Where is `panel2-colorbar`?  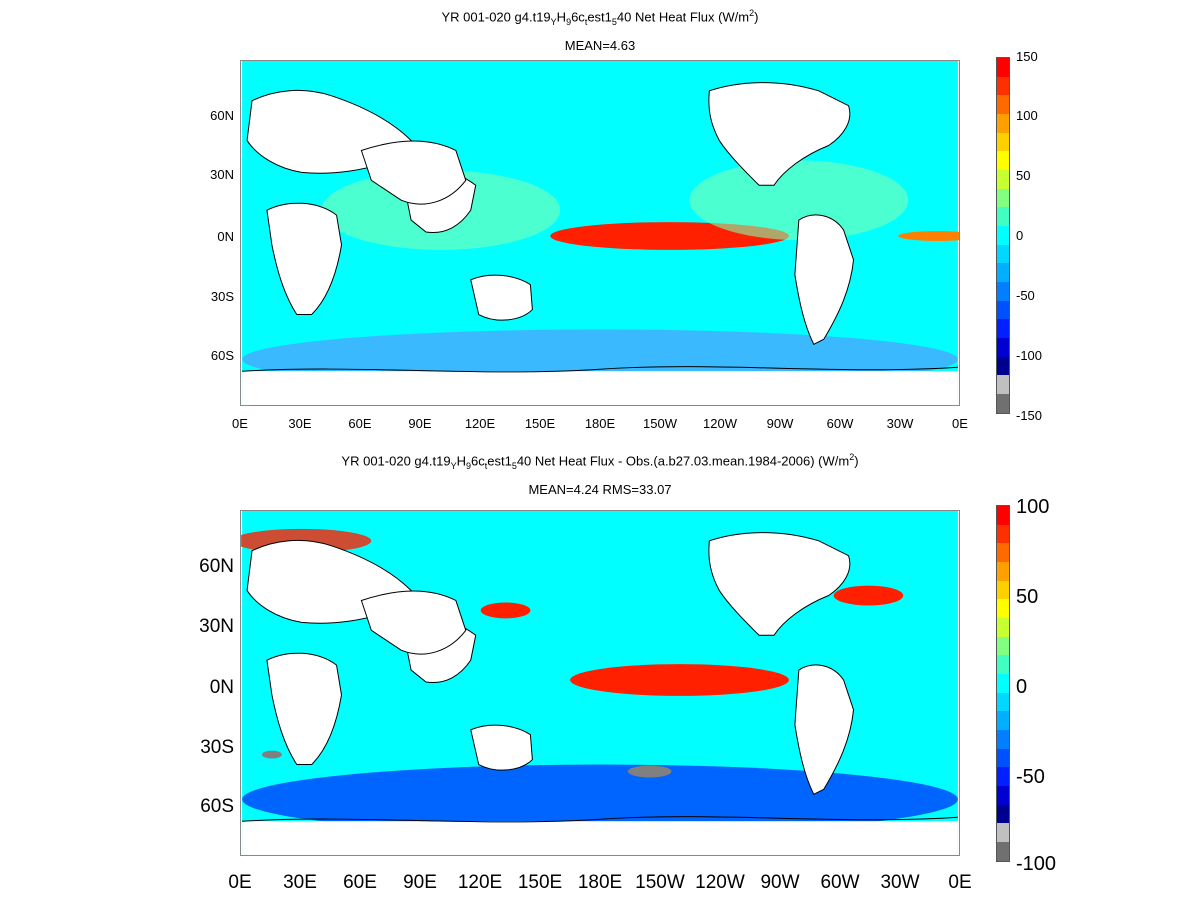
panel2-colorbar is located at coordinates (1003, 683).